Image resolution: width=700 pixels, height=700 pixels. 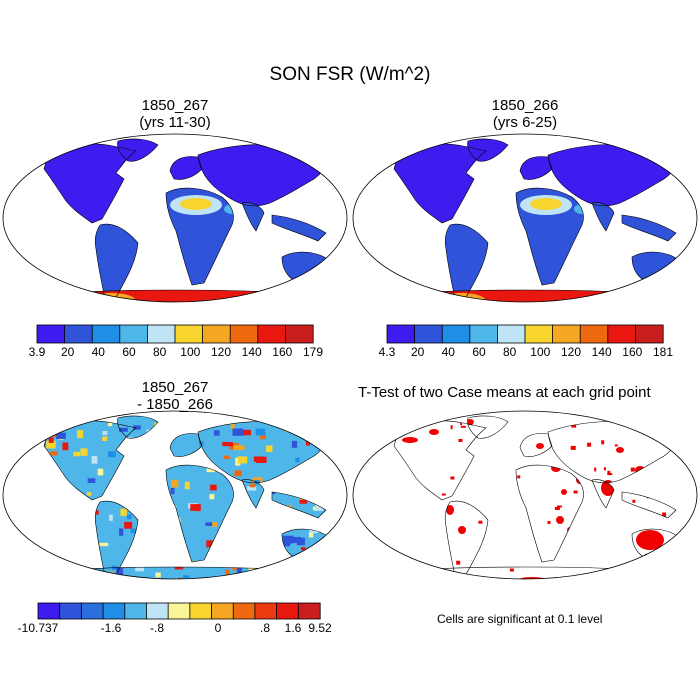 I want to click on panel-1-map-svg, so click(x=175, y=218).